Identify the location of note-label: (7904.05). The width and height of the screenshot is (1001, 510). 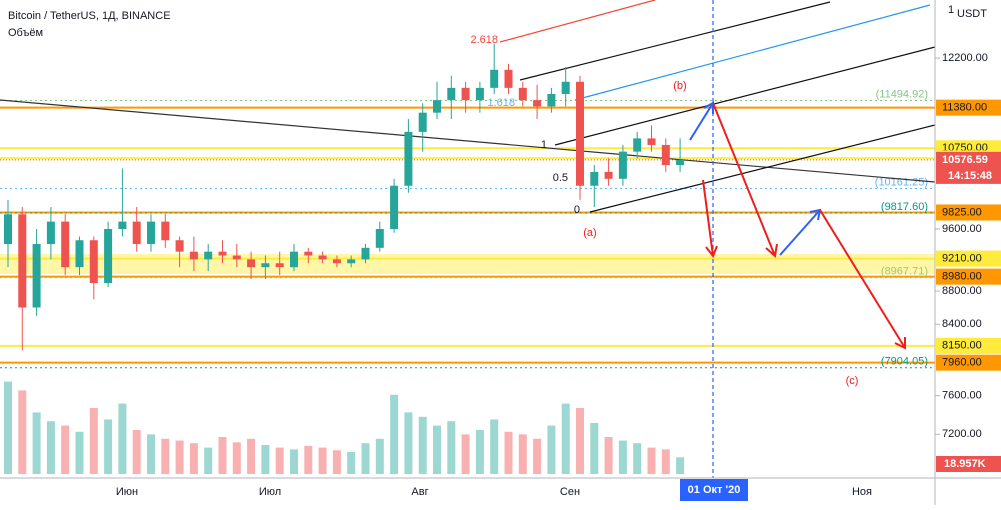
(904, 362).